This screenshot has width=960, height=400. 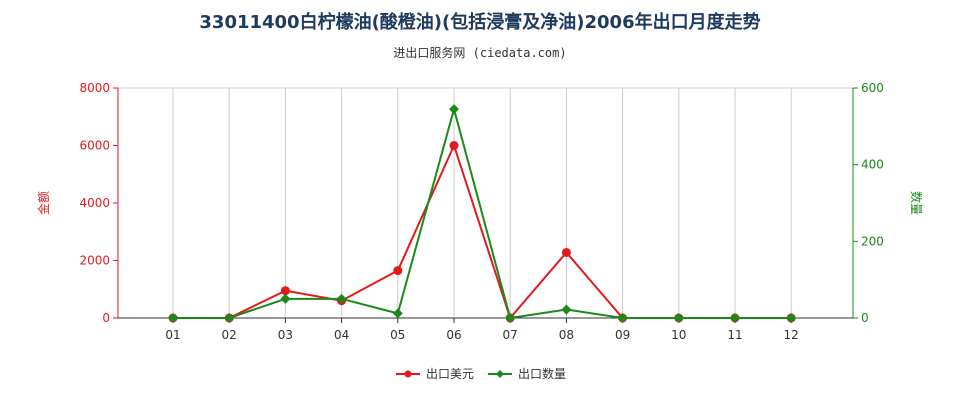 I want to click on y-left-tick-label: 2000, so click(x=94, y=261).